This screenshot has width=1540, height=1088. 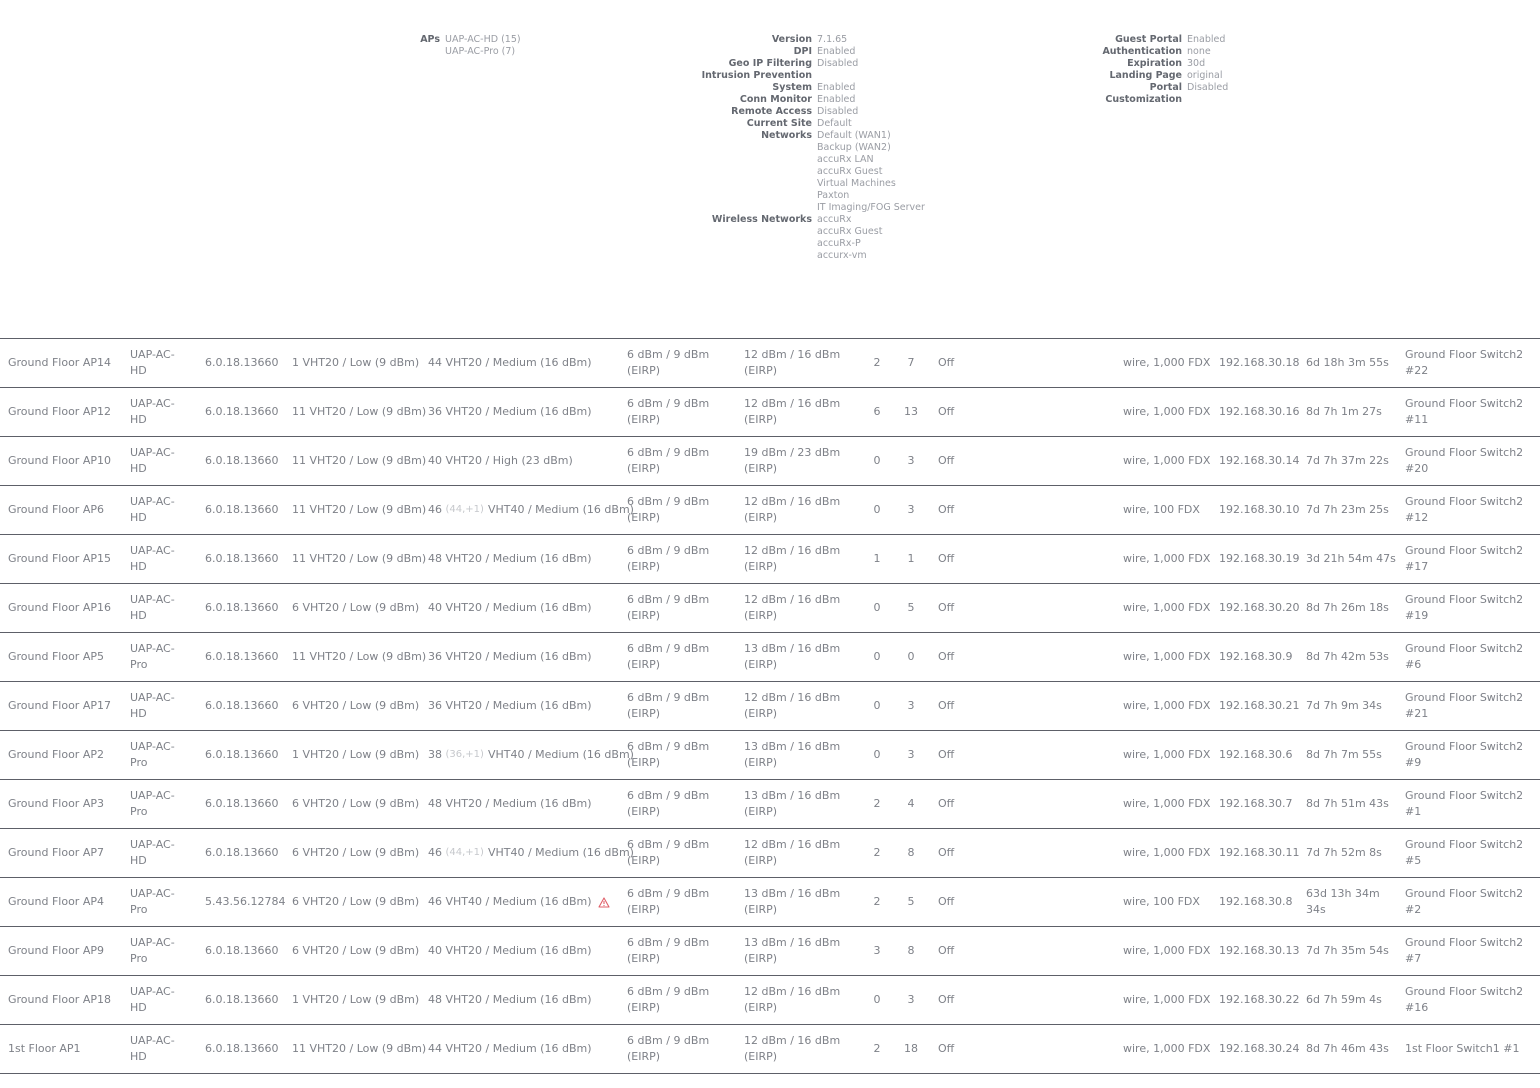 What do you see at coordinates (1143, 93) in the screenshot?
I see `info-label: Portal Customization` at bounding box center [1143, 93].